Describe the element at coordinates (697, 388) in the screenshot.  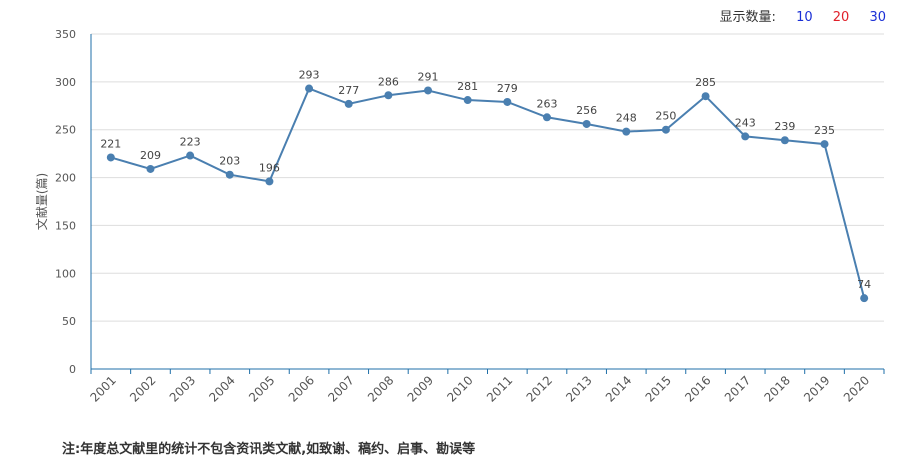
I see `x-tick-label: 2016` at that location.